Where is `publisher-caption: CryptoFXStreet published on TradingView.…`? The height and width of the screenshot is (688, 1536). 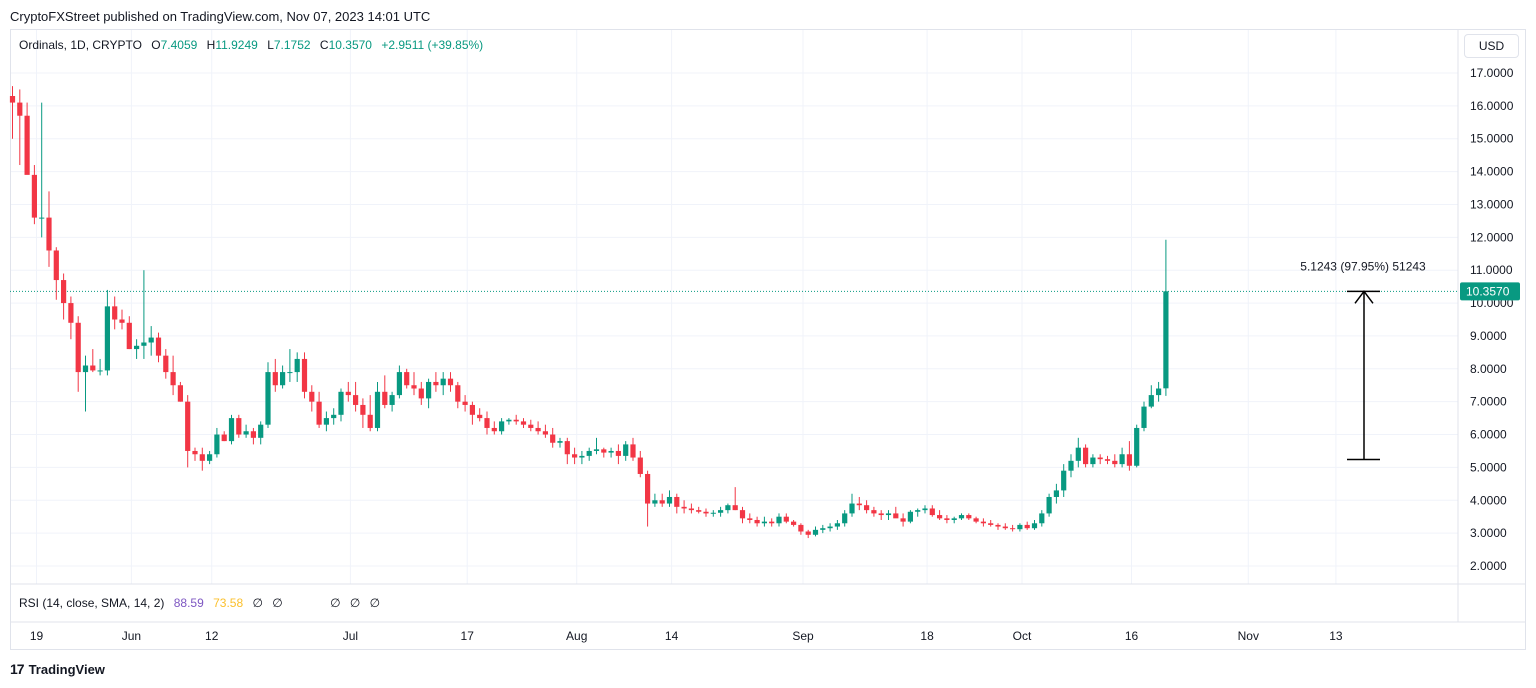 publisher-caption: CryptoFXStreet published on TradingView.… is located at coordinates (220, 16).